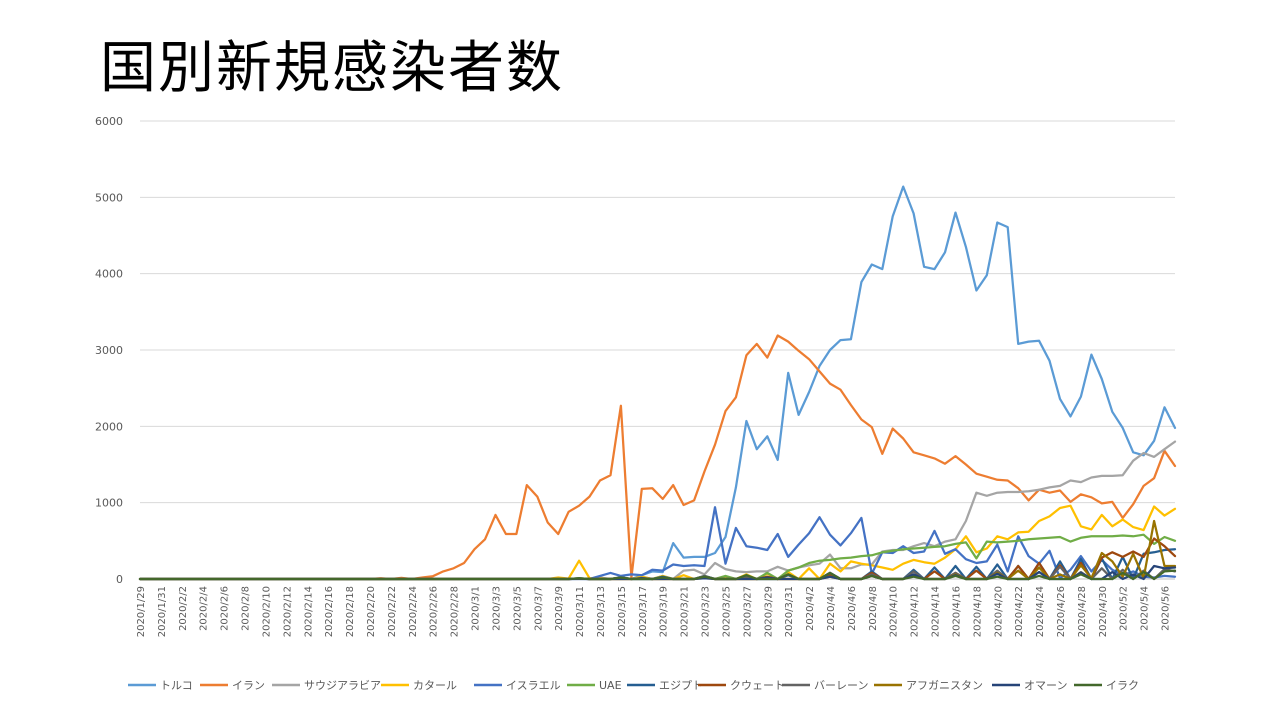 This screenshot has height=720, width=1280. Describe the element at coordinates (455, 611) in the screenshot. I see `x-tick-label: 2020/2/28` at that location.